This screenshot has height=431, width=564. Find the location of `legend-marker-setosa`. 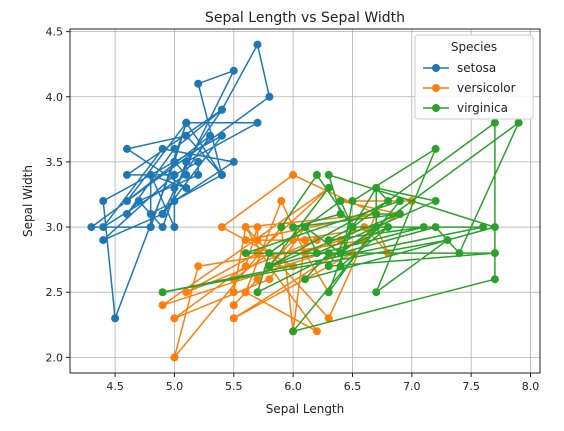

legend-marker-setosa is located at coordinates (436, 68).